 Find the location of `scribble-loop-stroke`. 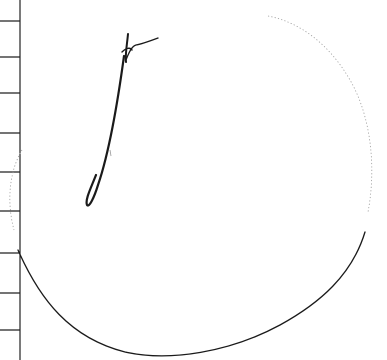

scribble-loop-stroke is located at coordinates (127, 50).